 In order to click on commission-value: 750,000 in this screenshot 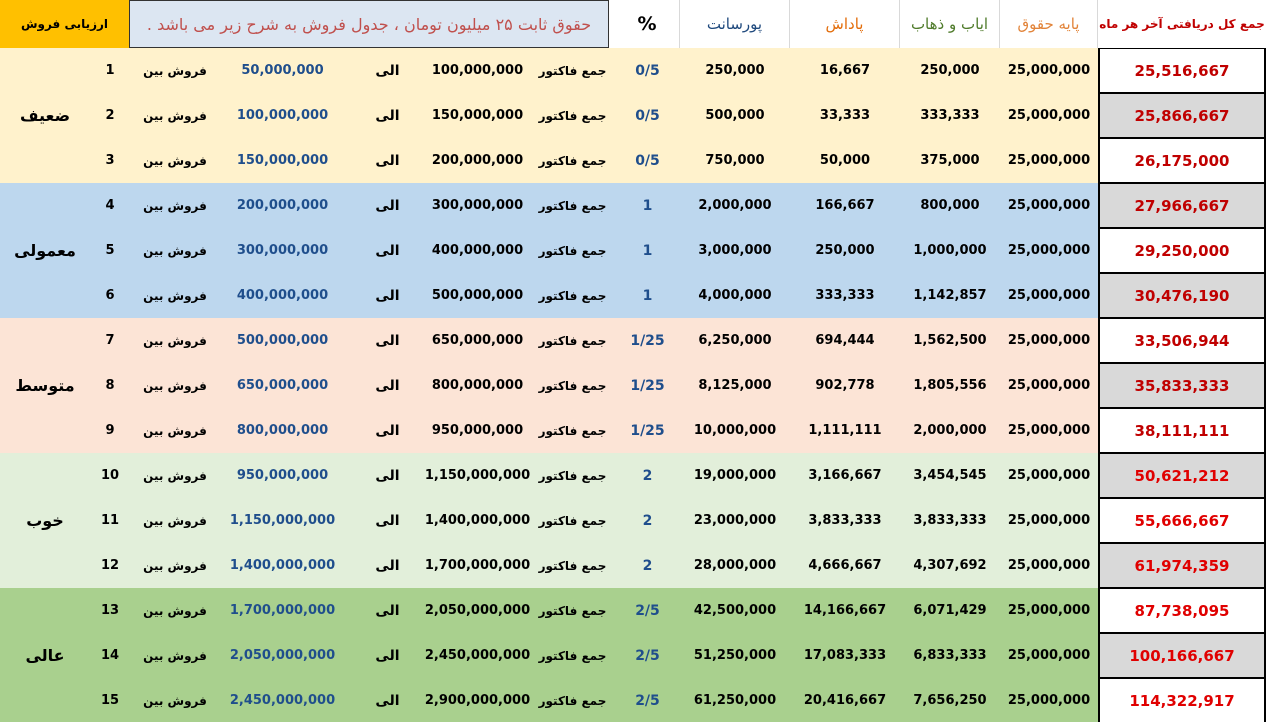, I will do `click(735, 160)`.